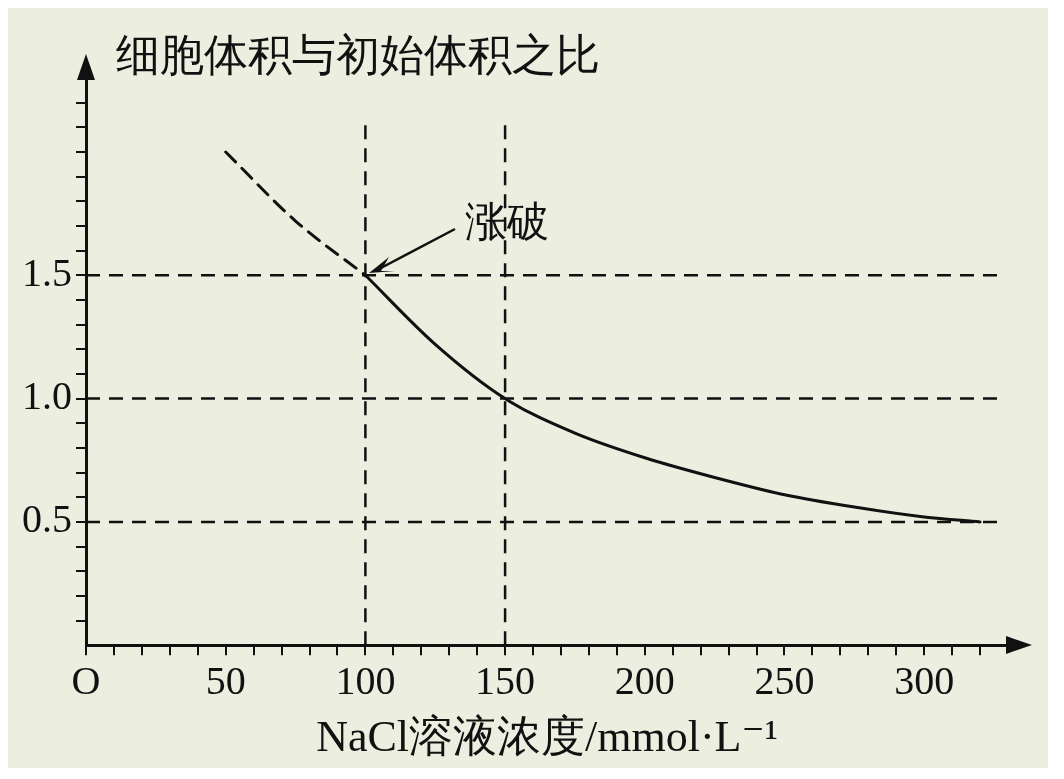  What do you see at coordinates (644, 680) in the screenshot?
I see `x-tick-label: 200` at bounding box center [644, 680].